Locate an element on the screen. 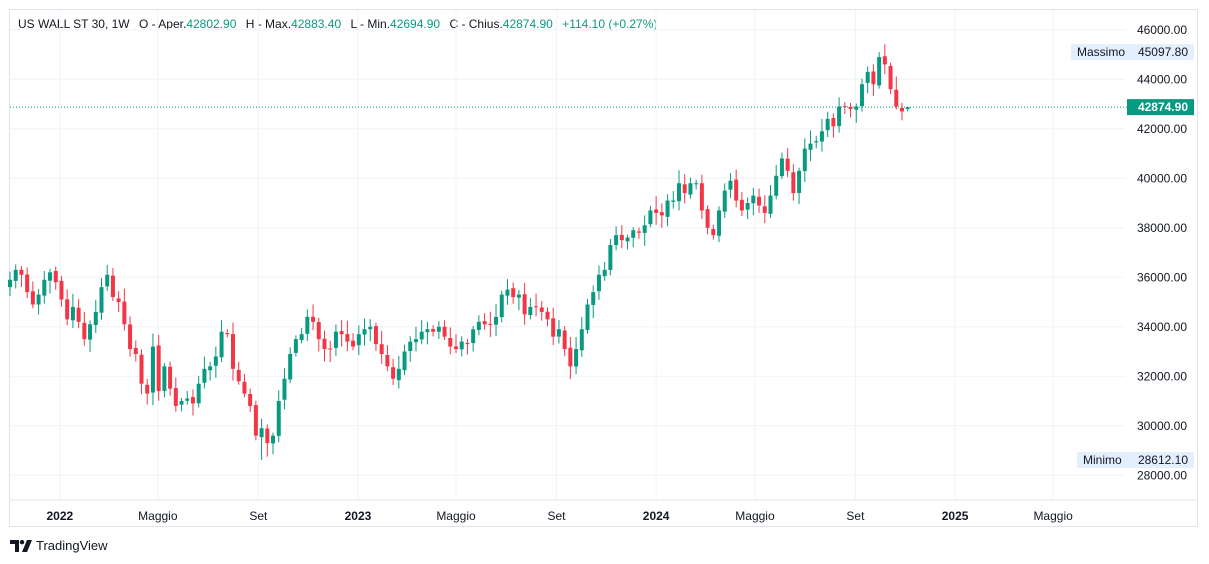 The height and width of the screenshot is (564, 1209). brand: TradingView is located at coordinates (59, 545).